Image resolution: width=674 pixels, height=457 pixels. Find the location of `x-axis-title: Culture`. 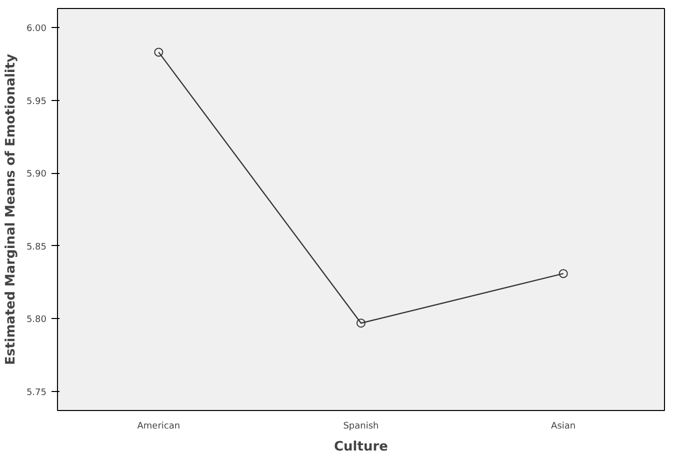

x-axis-title: Culture is located at coordinates (361, 447).